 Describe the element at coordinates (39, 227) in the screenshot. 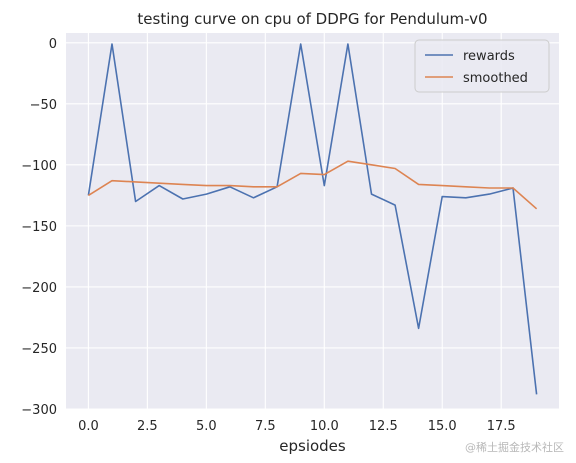

I see `y-tick-label: −150` at that location.